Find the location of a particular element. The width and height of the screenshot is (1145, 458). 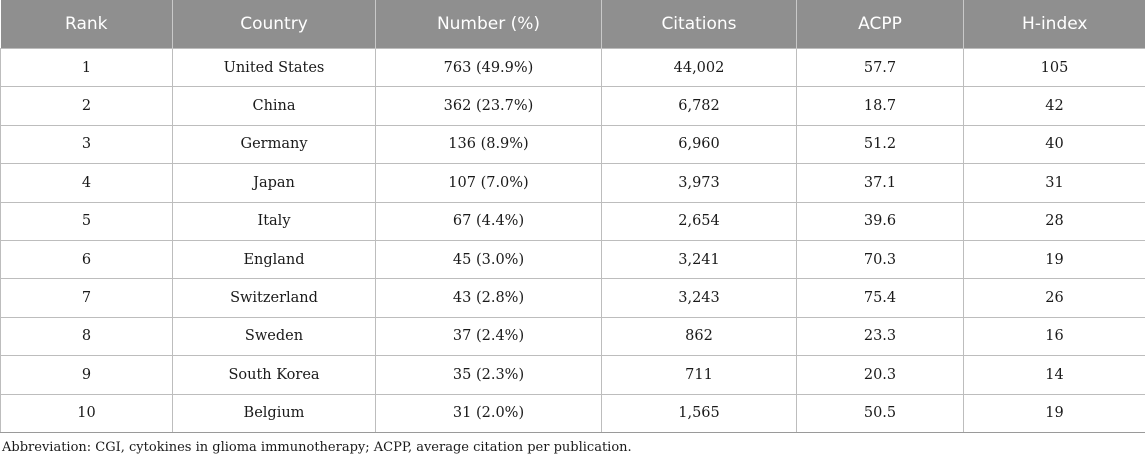

cell-country: South Korea is located at coordinates (274, 375).